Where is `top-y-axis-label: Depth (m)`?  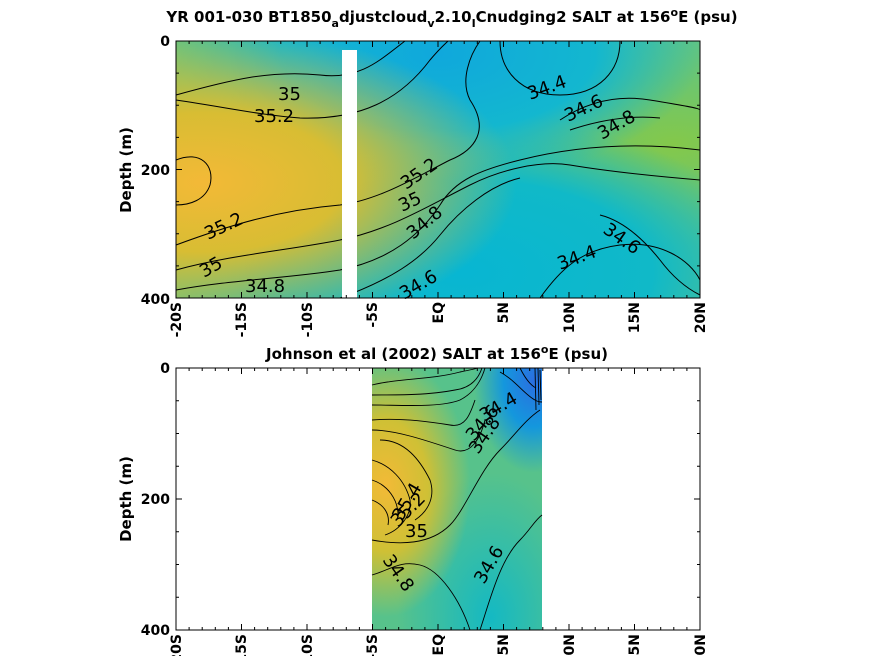 top-y-axis-label: Depth (m) is located at coordinates (126, 170).